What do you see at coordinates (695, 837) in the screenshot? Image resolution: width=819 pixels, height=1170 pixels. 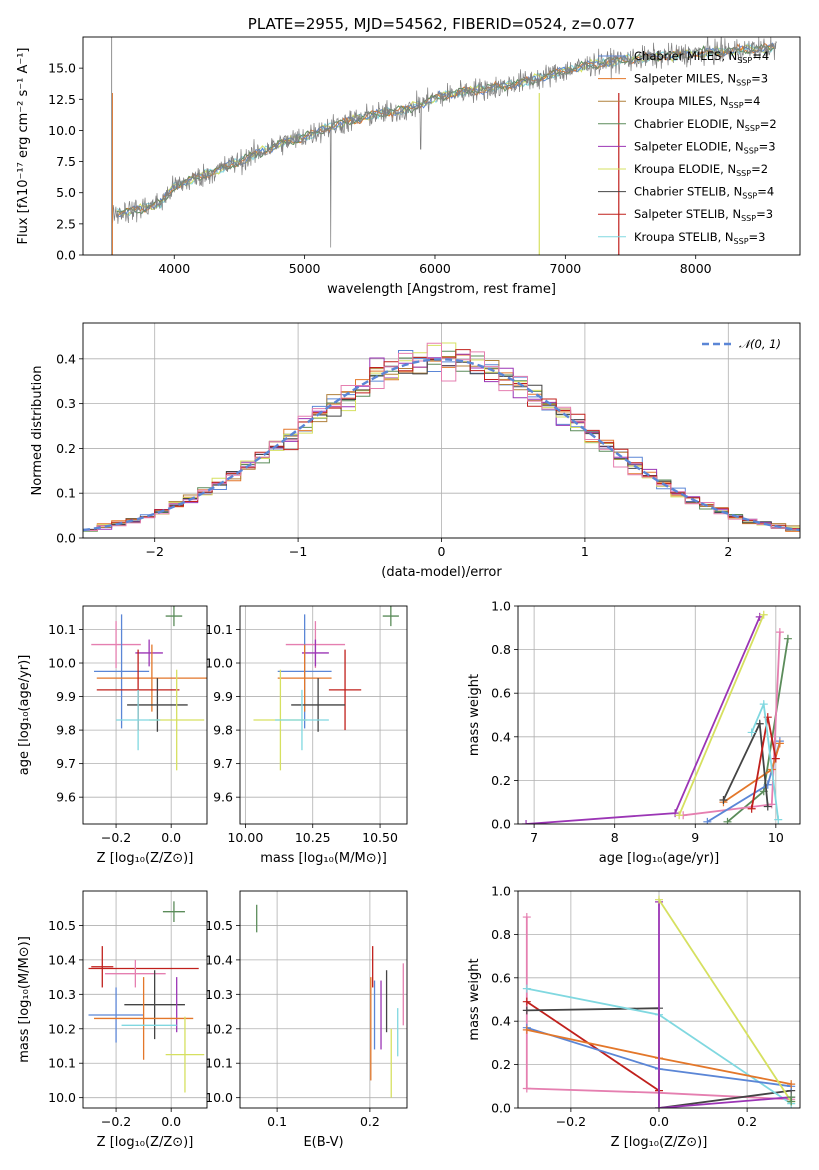 I see `x-tick-label: 9` at bounding box center [695, 837].